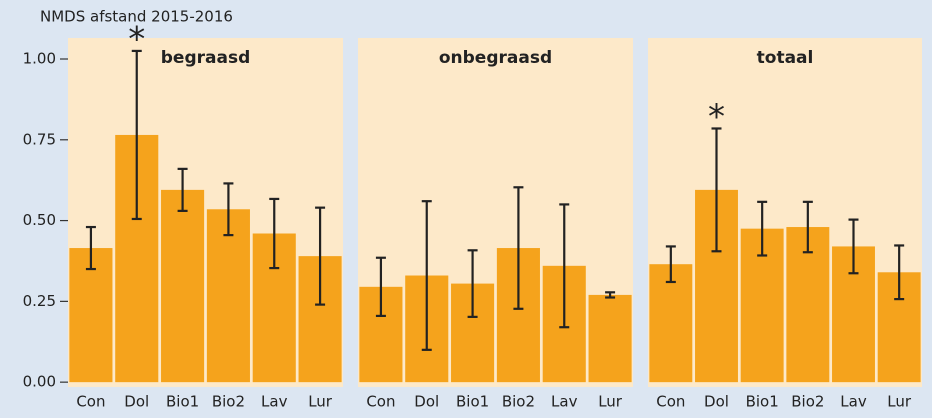 This screenshot has height=418, width=932. I want to click on y-tick-label: 0.75, so click(39, 139).